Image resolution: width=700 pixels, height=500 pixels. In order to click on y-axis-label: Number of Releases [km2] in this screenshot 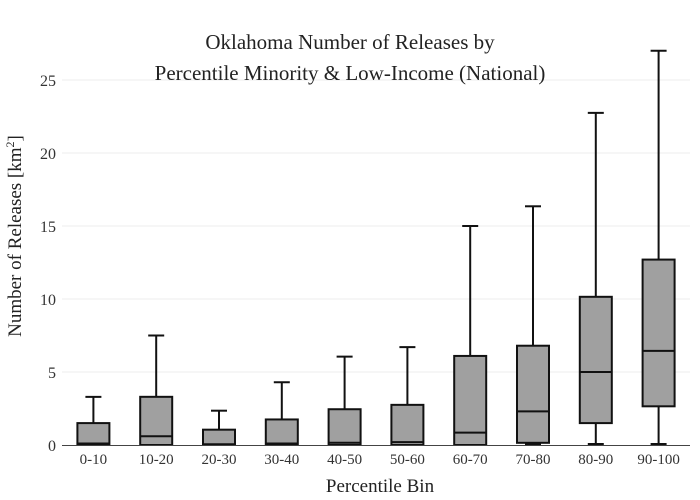, I will do `click(15, 236)`.